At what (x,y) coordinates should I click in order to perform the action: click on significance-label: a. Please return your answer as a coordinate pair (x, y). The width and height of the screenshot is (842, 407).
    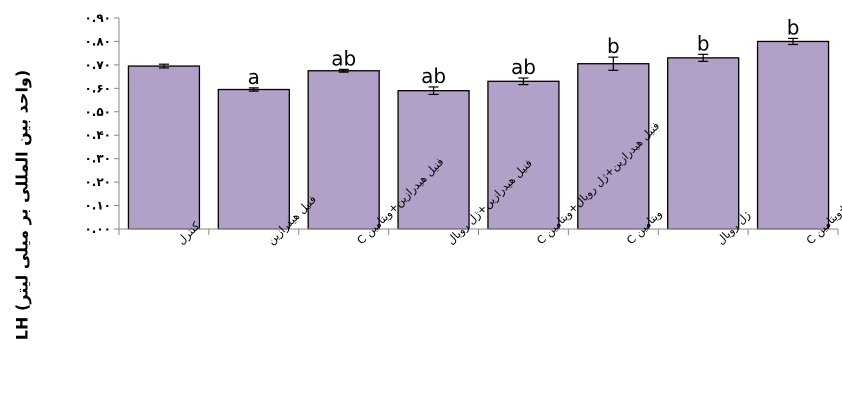
    Looking at the image, I should click on (254, 77).